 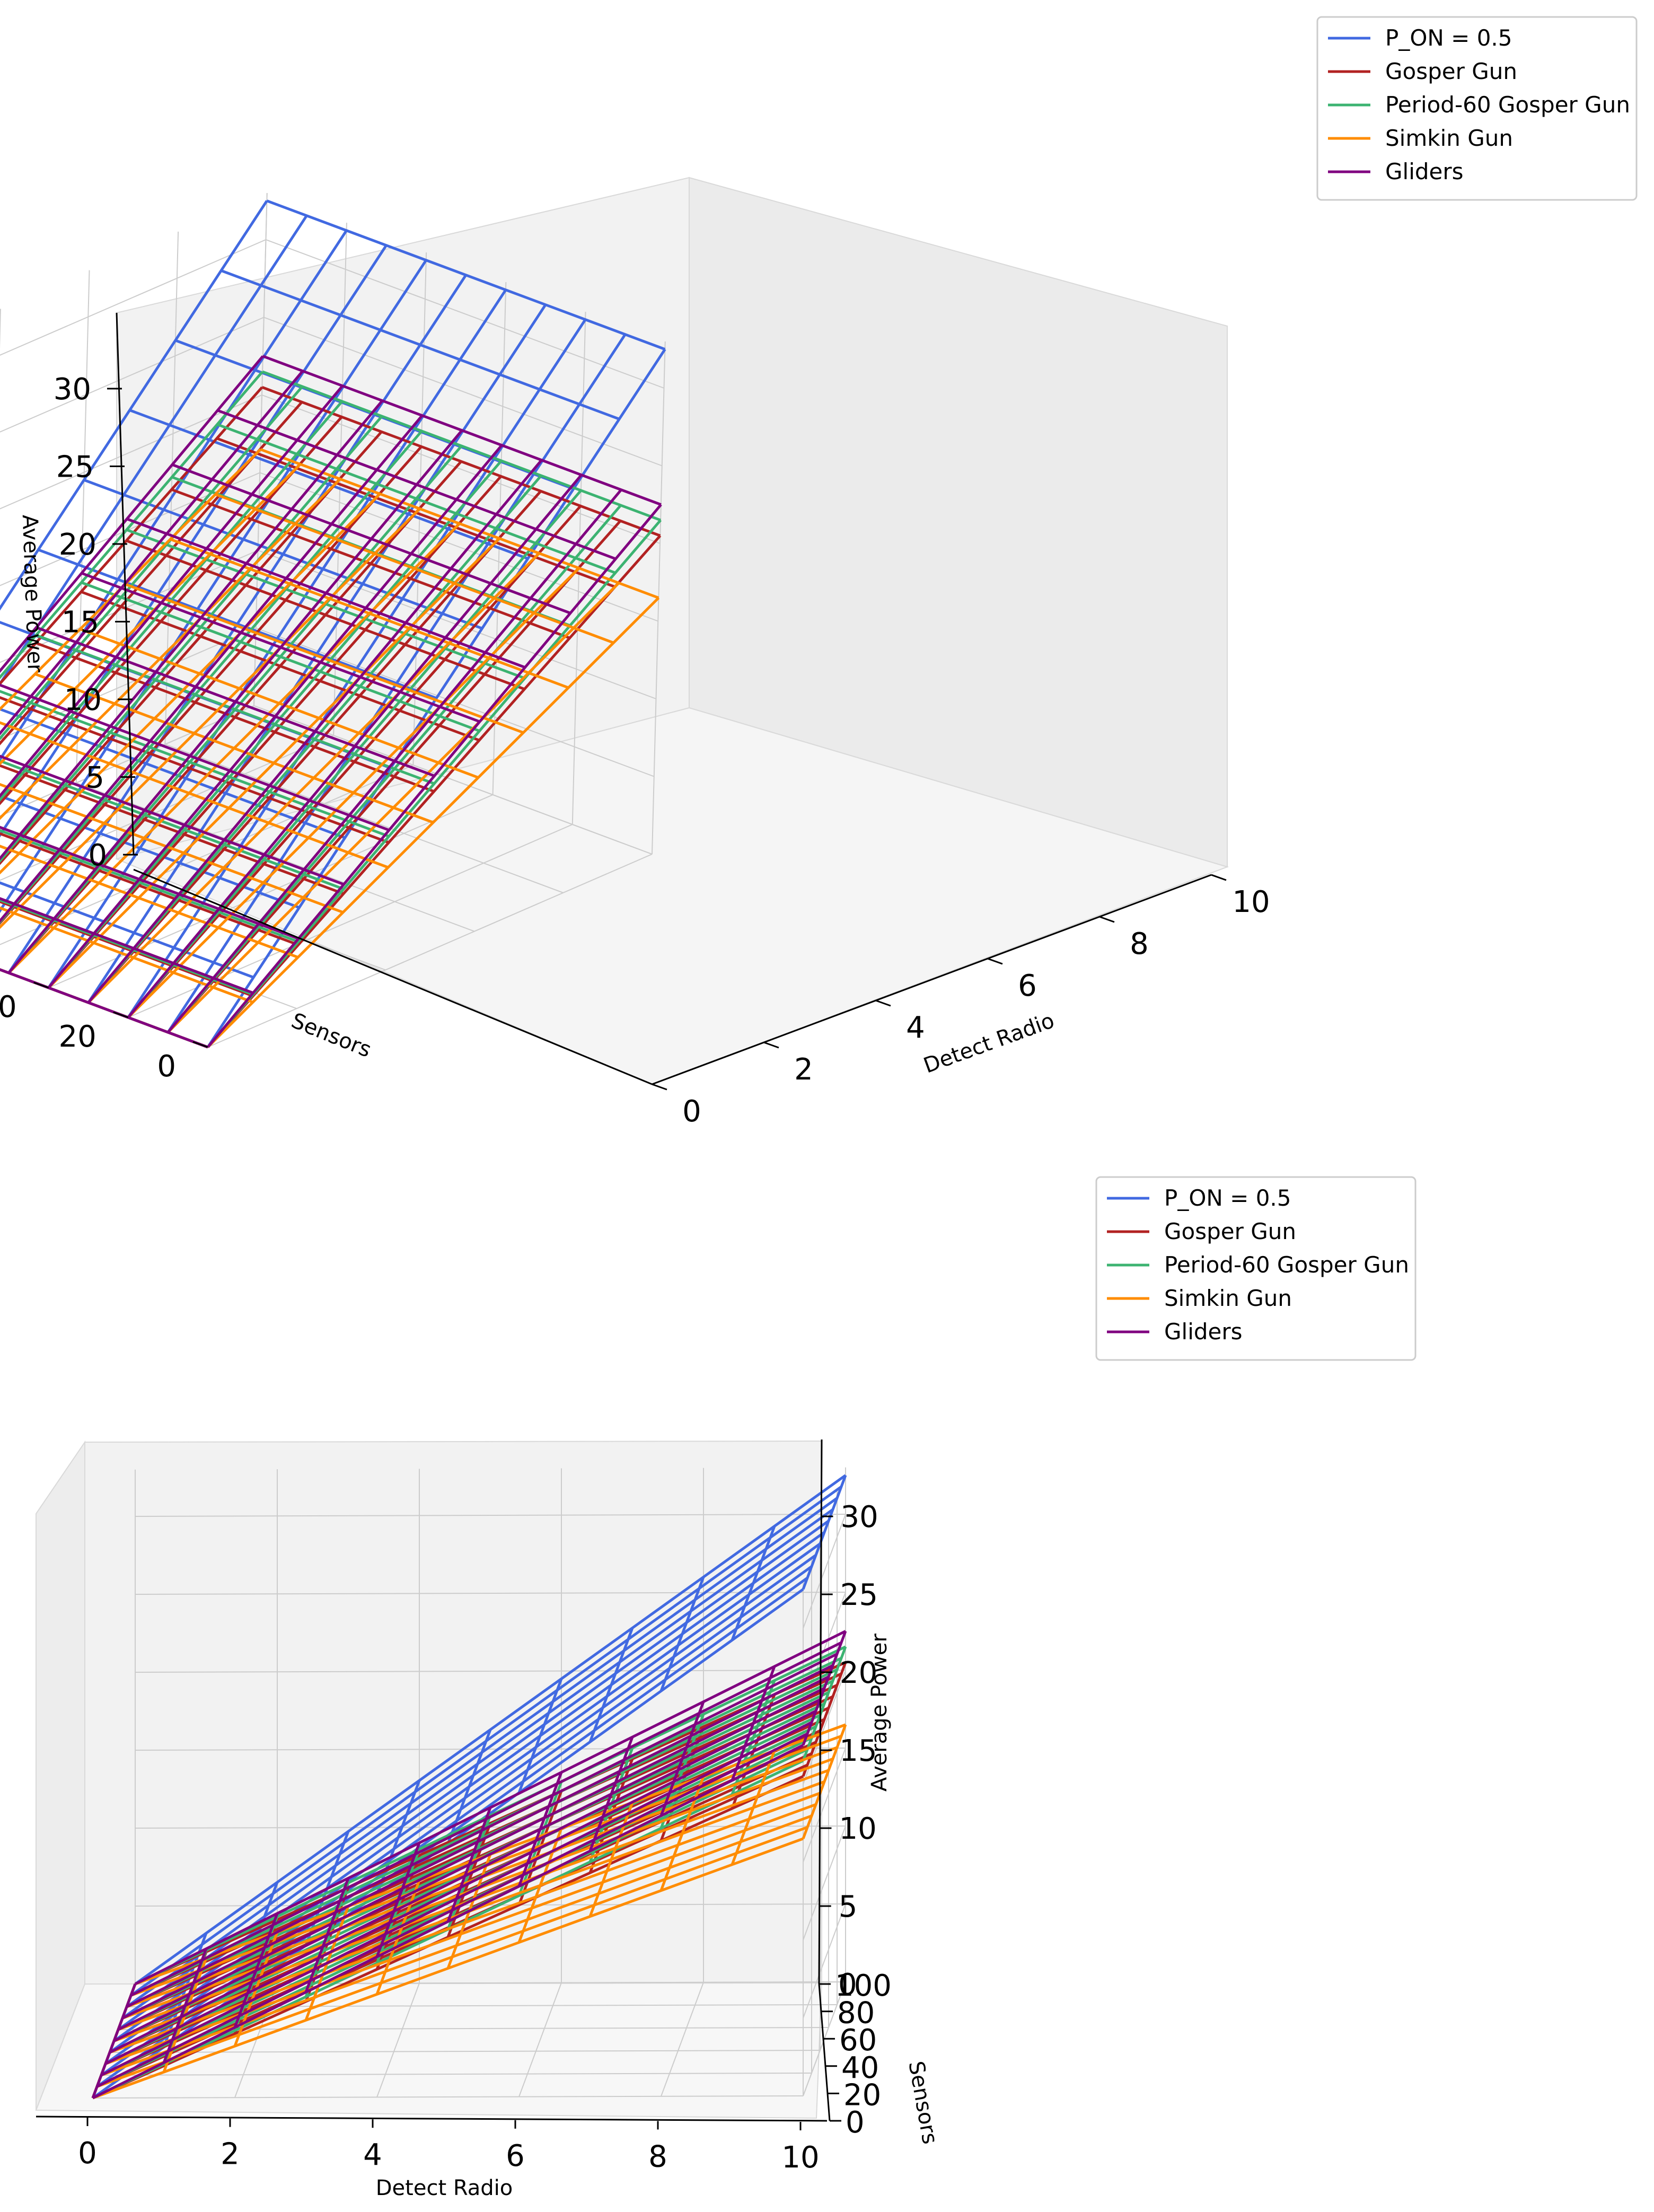 What do you see at coordinates (83, 700) in the screenshot?
I see `tick-label: 10` at bounding box center [83, 700].